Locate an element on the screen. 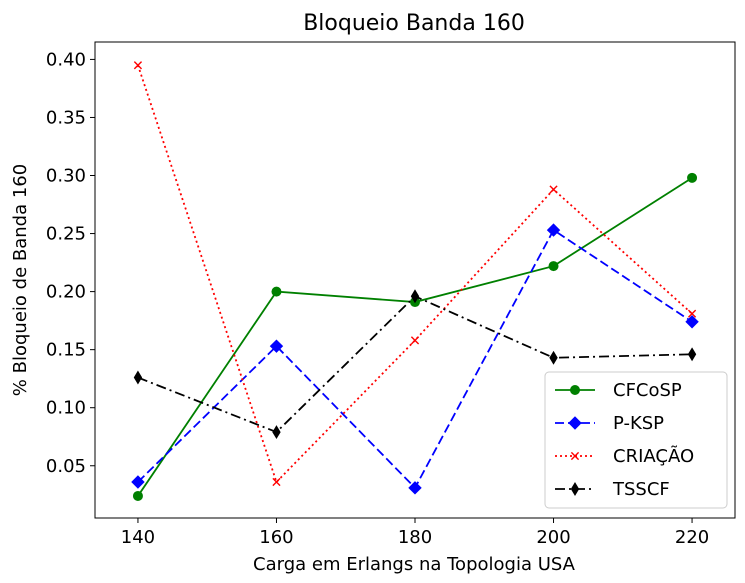  y-tick-label: 0.15 is located at coordinates (66, 350).